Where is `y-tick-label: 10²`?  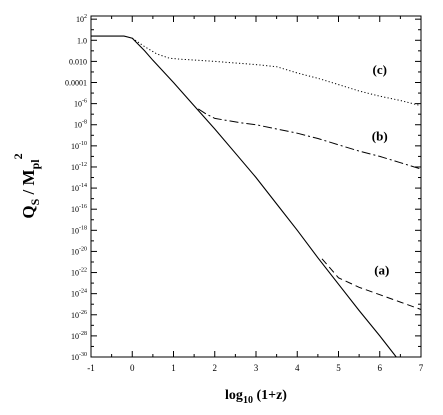 y-tick-label: 10² is located at coordinates (81, 19).